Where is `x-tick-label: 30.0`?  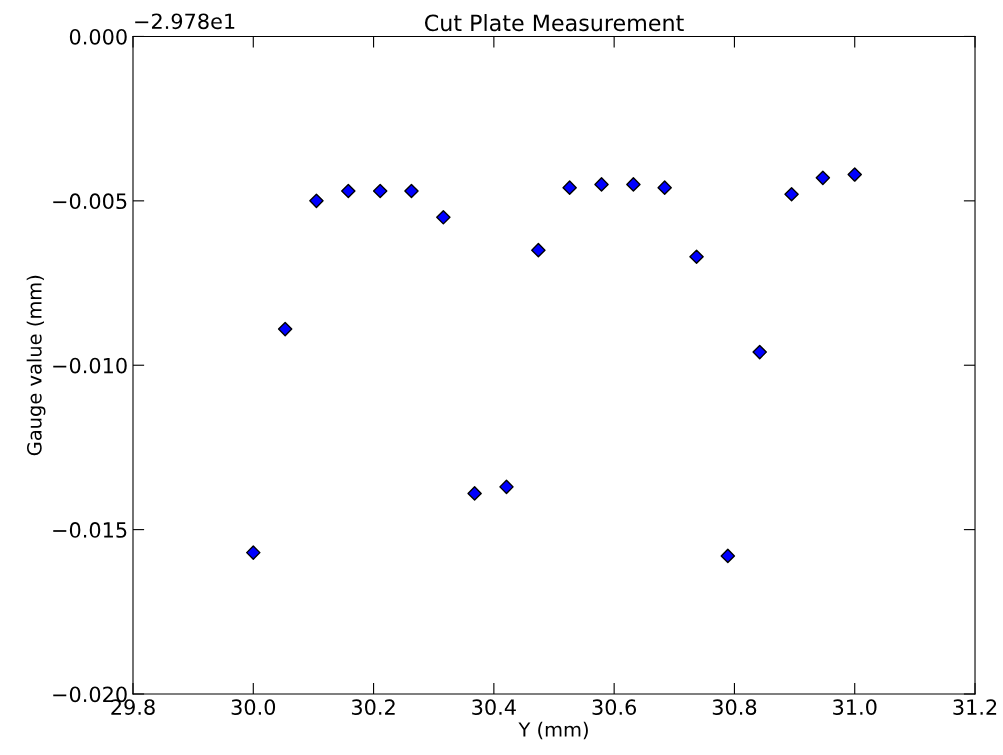
x-tick-label: 30.0 is located at coordinates (253, 707).